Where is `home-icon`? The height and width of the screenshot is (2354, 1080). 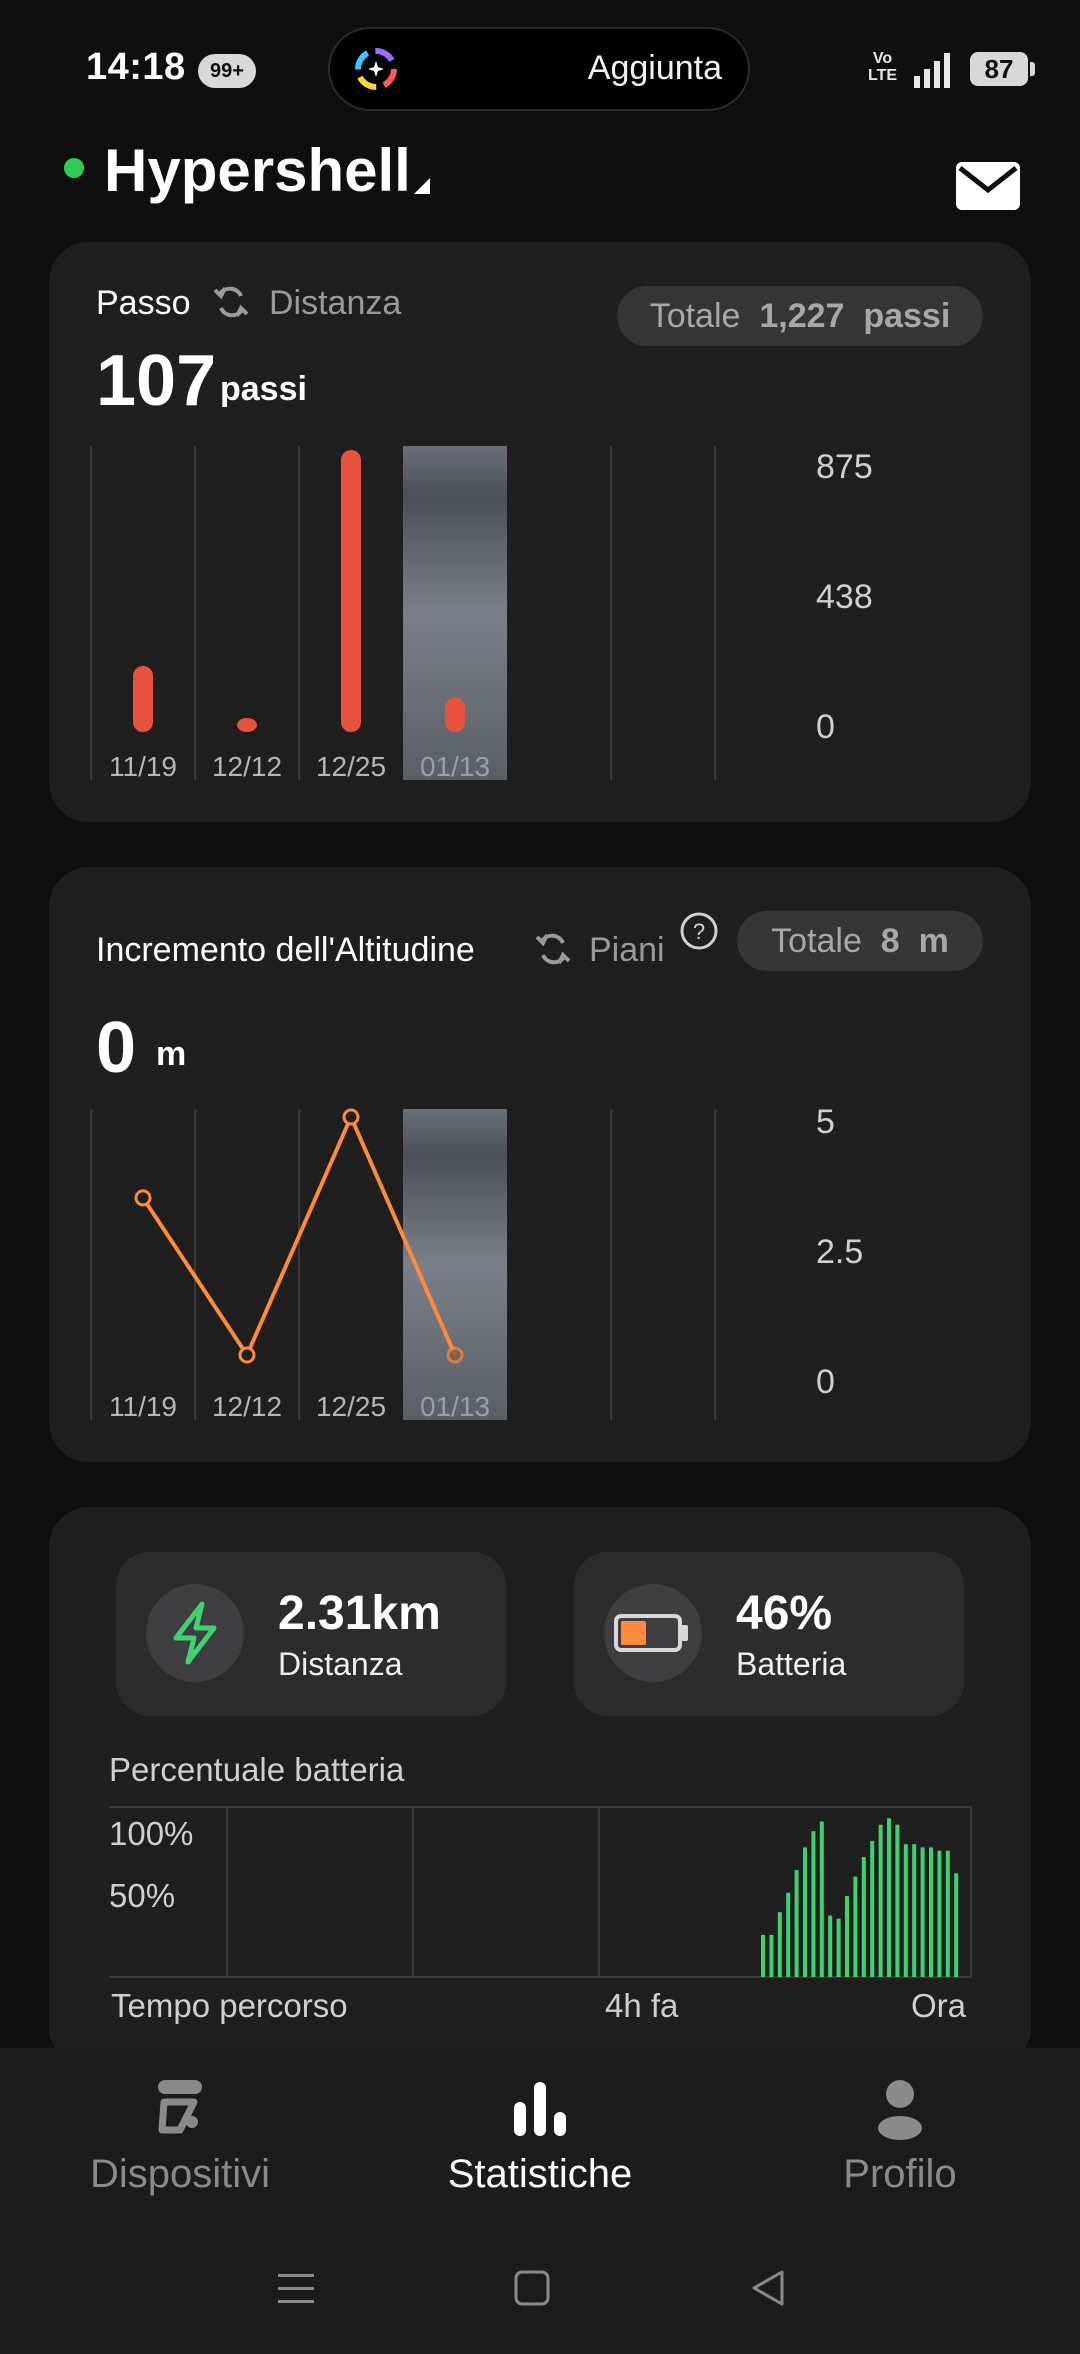
home-icon is located at coordinates (532, 2288).